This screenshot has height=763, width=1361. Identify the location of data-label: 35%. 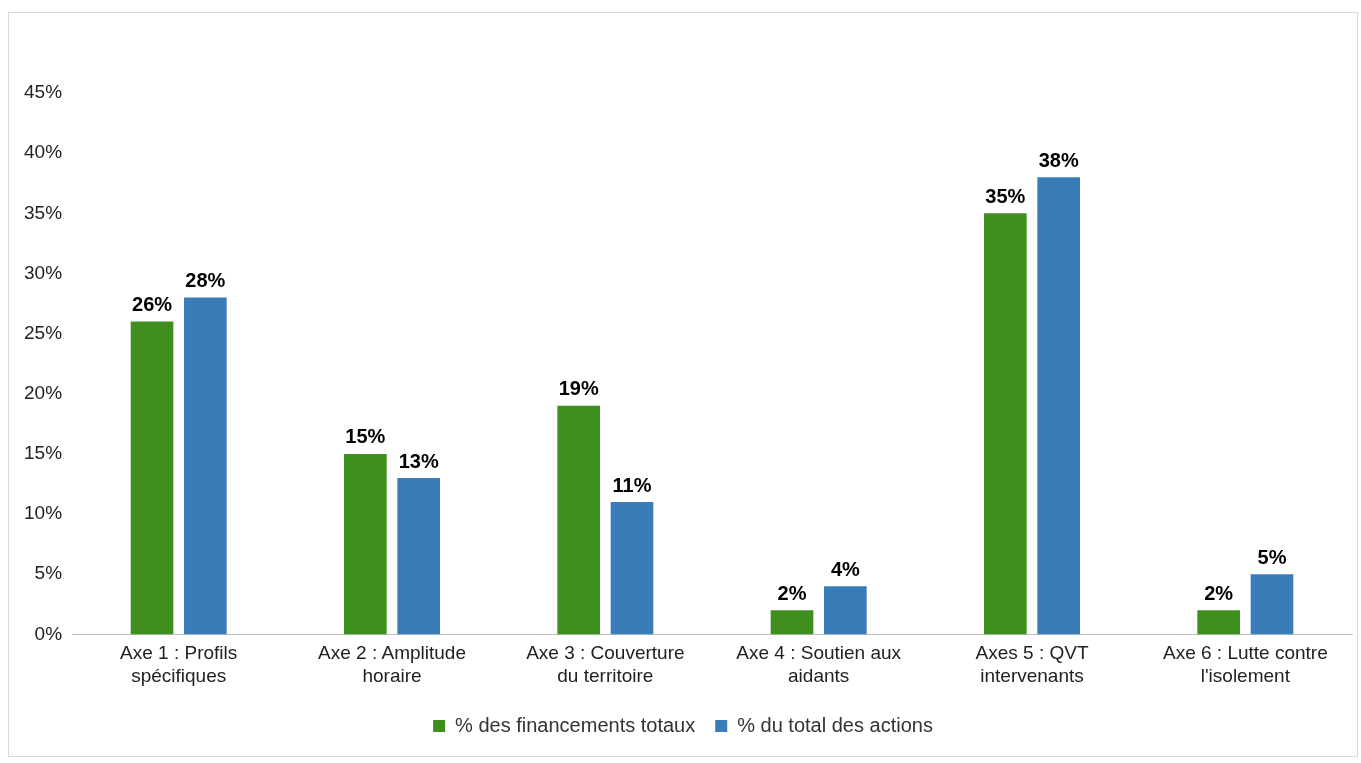
(1005, 195).